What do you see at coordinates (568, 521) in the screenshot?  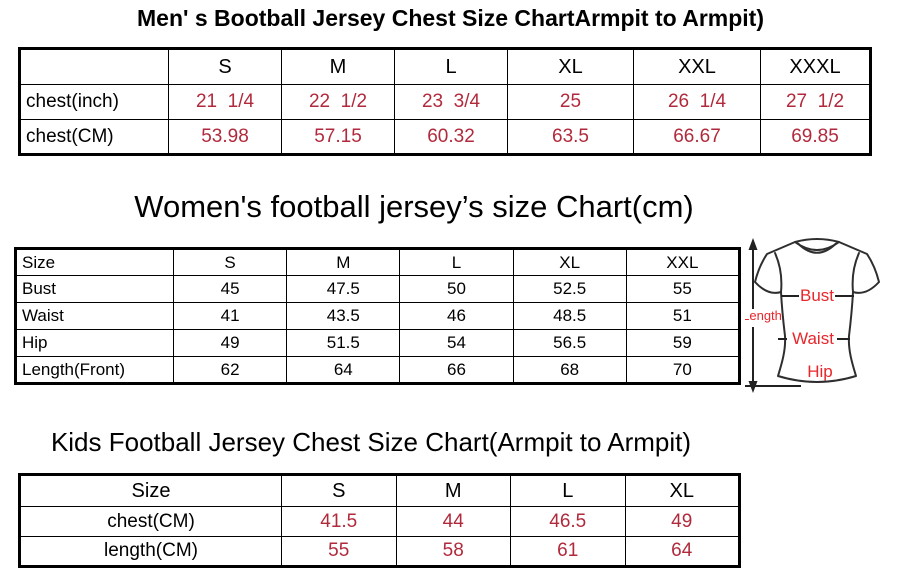 I see `table-cell: 46.5` at bounding box center [568, 521].